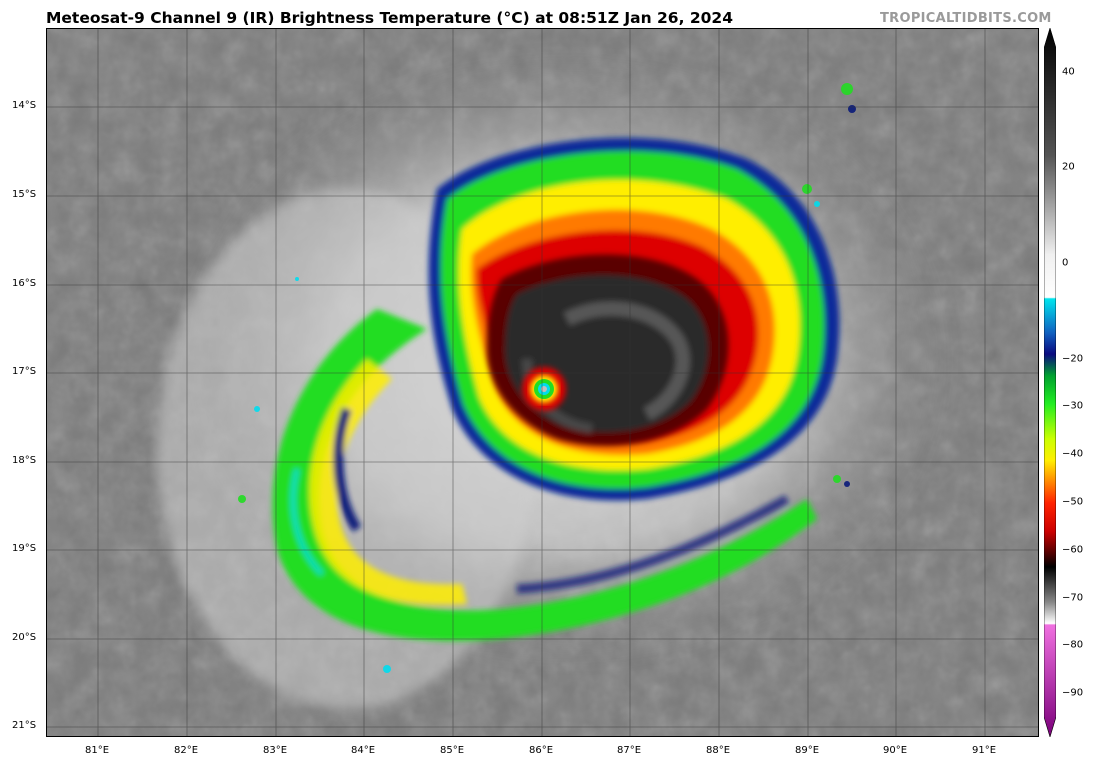 Image resolution: width=1108 pixels, height=767 pixels. Describe the element at coordinates (1068, 72) in the screenshot. I see `colorbar-tick: 40` at that location.